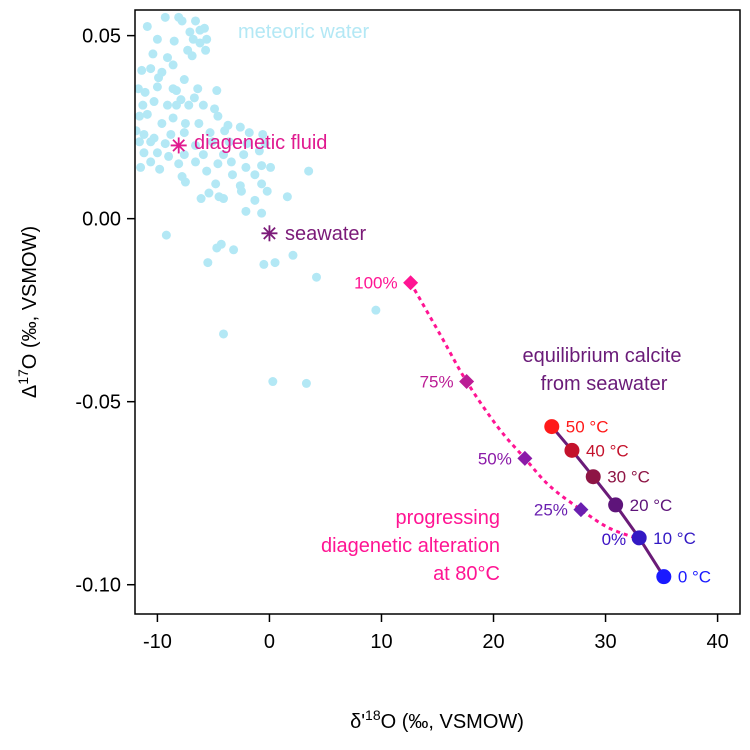 The image size is (750, 750). What do you see at coordinates (466, 574) in the screenshot?
I see `progressing-alteration-label-line3: at 80°C` at bounding box center [466, 574].